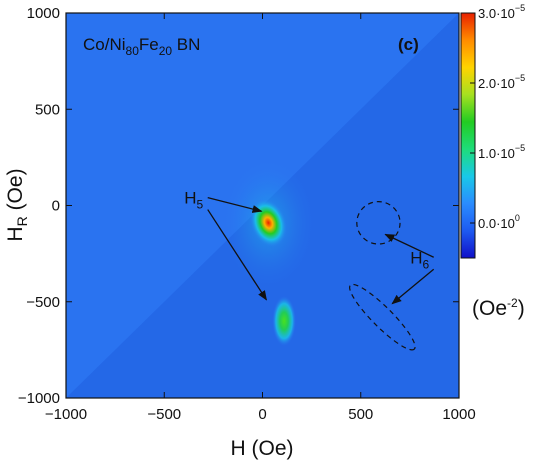 The height and width of the screenshot is (470, 550). What do you see at coordinates (141, 46) in the screenshot?
I see `chart-title: Co/Ni80Fe20 BN` at bounding box center [141, 46].